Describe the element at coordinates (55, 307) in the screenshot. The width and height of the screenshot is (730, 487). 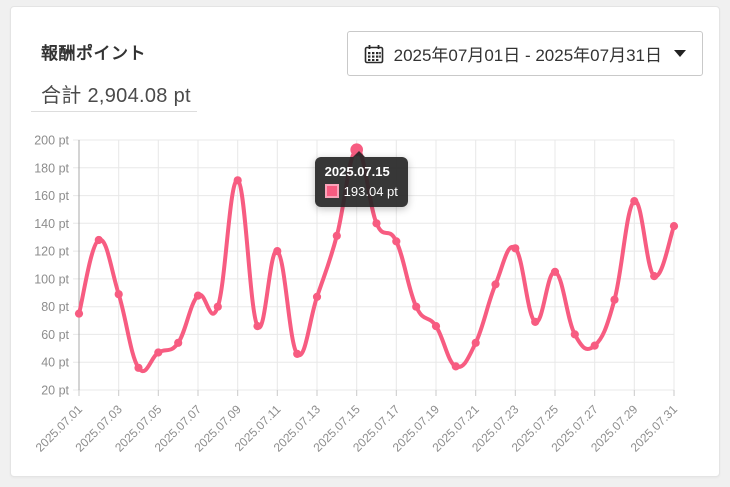
I see `y-tick-label: 80 pt` at that location.